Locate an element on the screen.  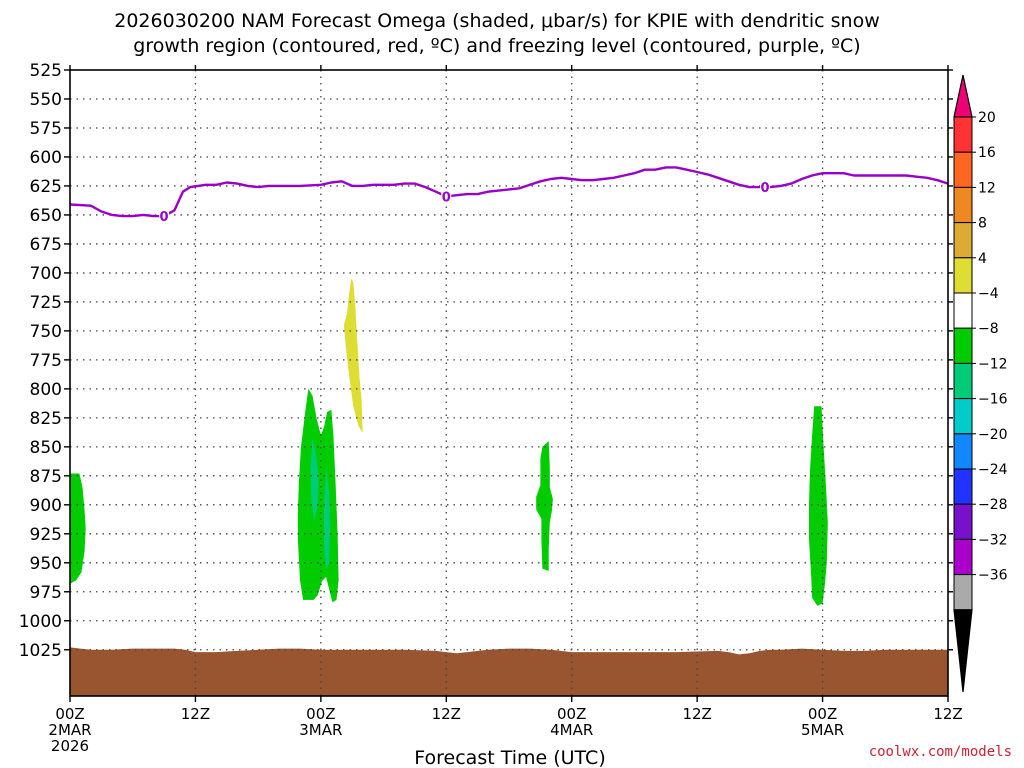
freezing-level-label-2: 0 is located at coordinates (446, 197).